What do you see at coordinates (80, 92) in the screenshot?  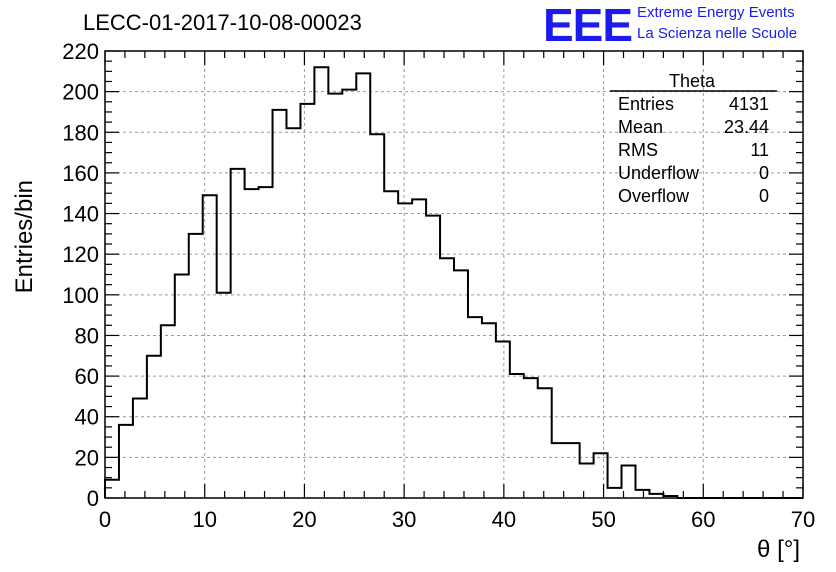 I see `y-tick-label: 200` at bounding box center [80, 92].